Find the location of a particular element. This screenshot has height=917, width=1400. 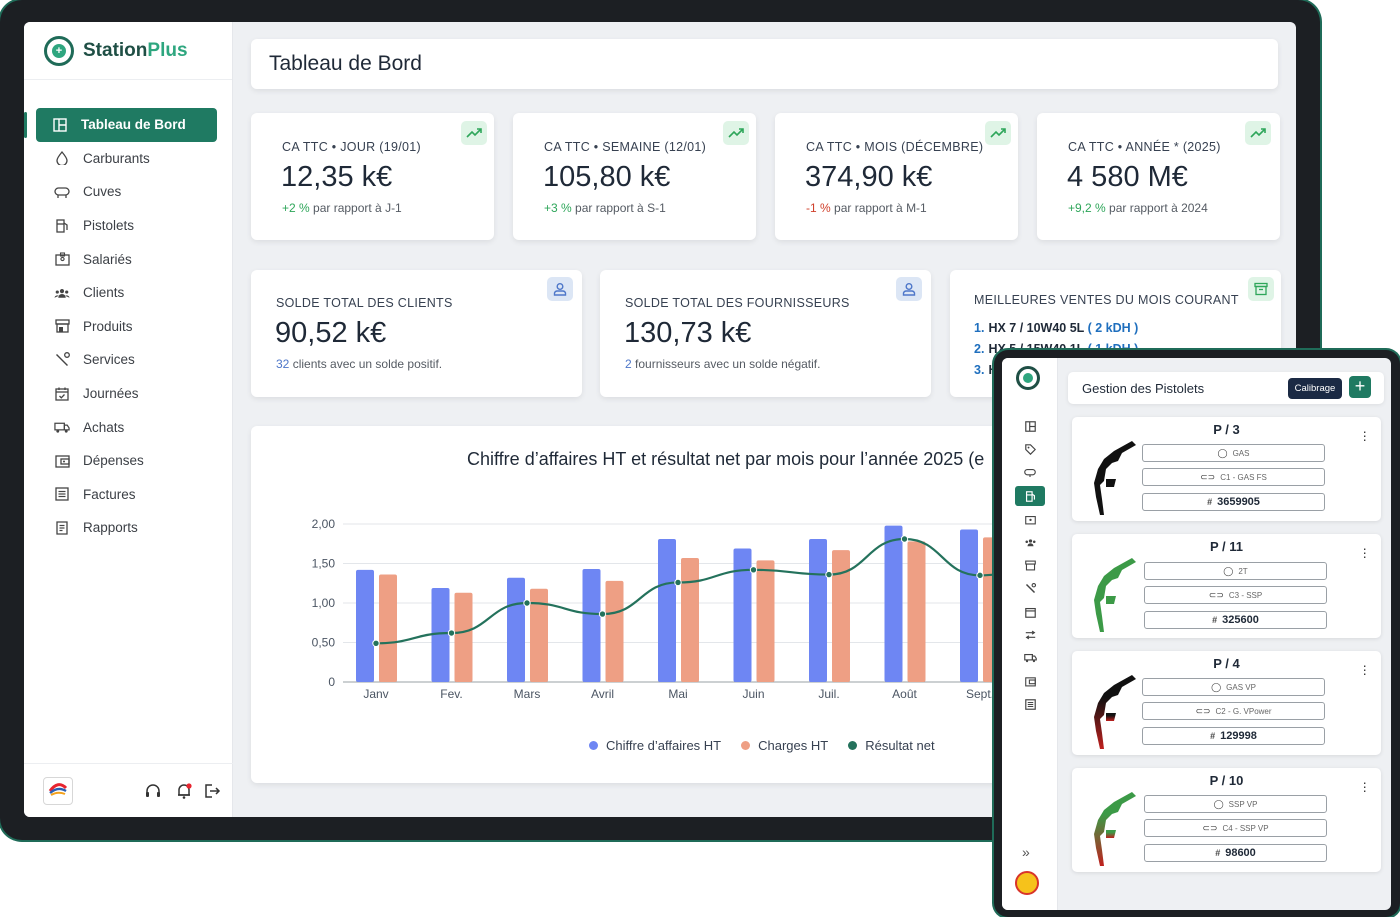

logout-icon is located at coordinates (212, 791).